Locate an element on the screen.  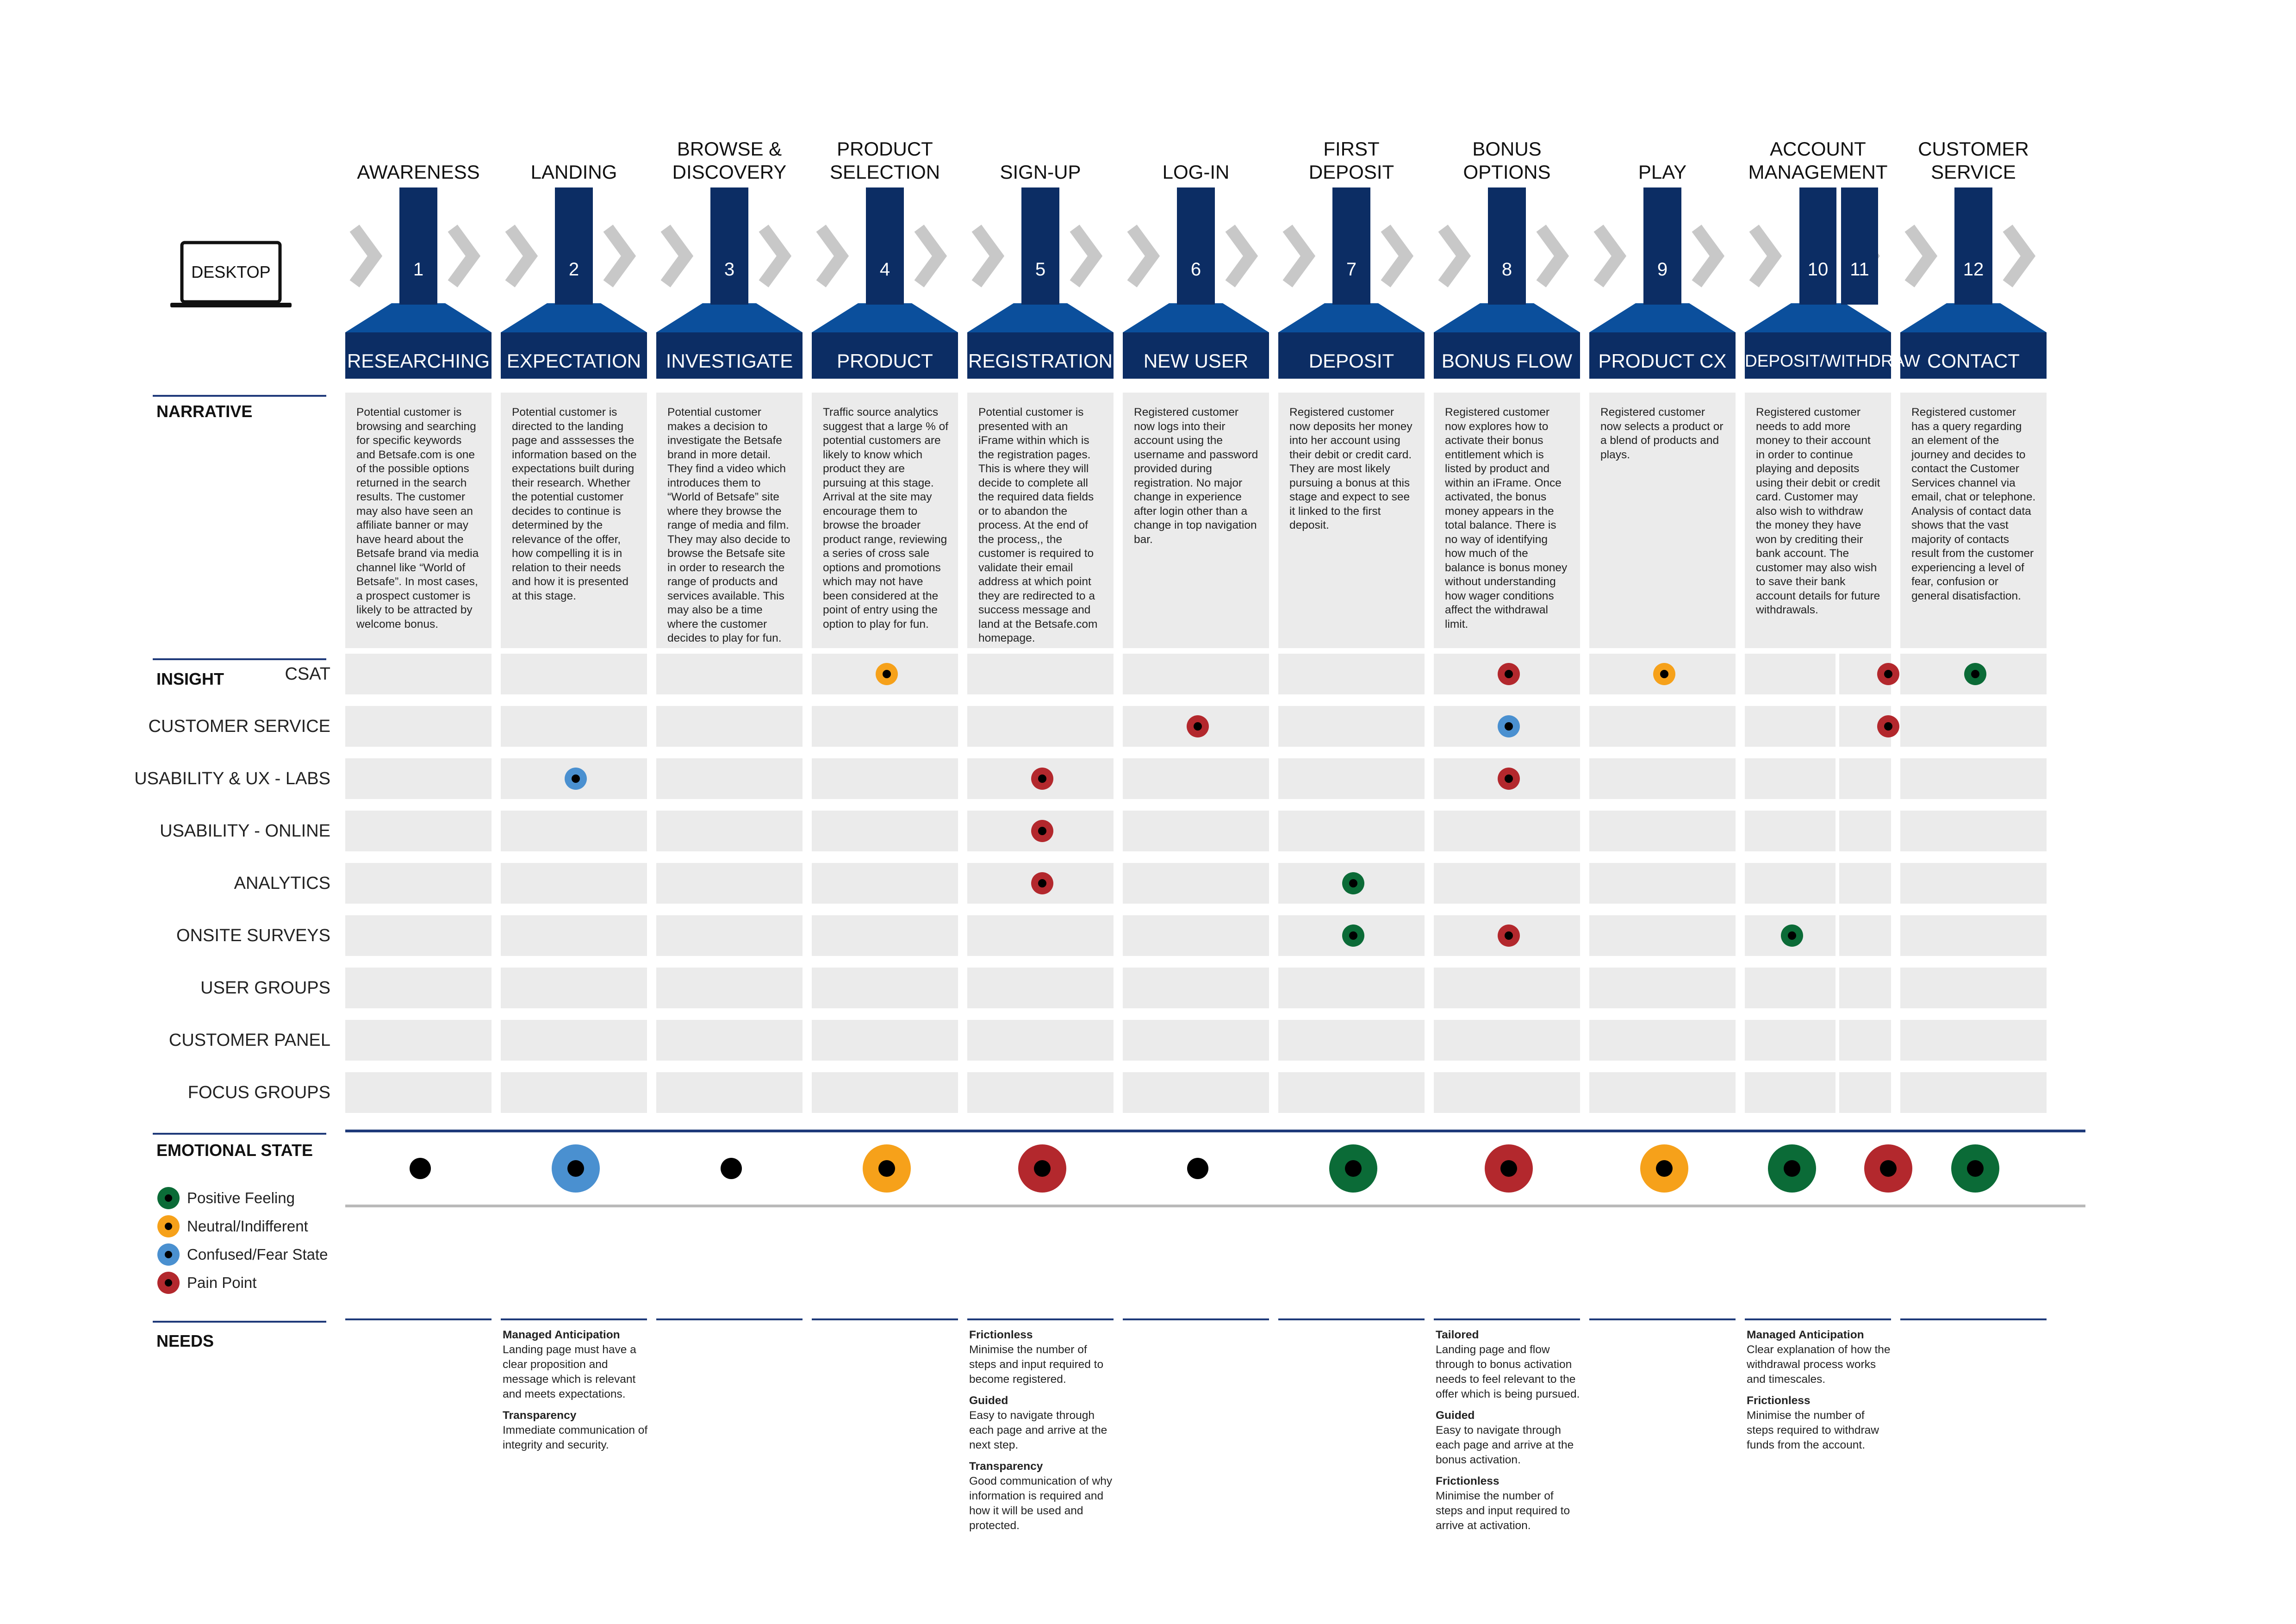
emotion-dot-positive-center is located at coordinates (1353, 1168).